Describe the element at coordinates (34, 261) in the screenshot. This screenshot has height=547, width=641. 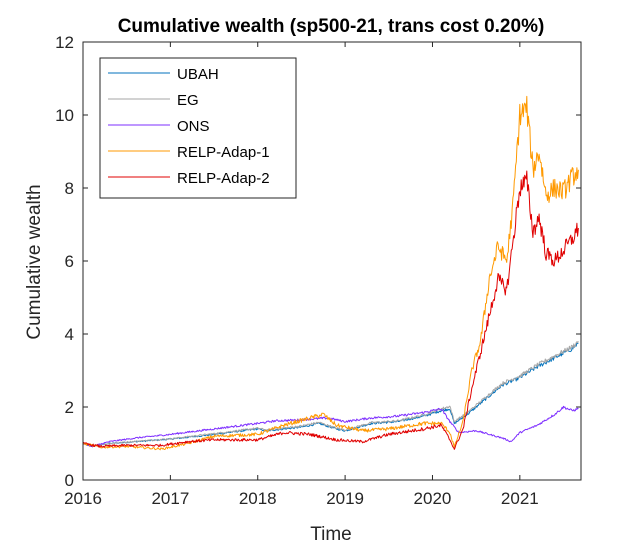
I see `y-axis-label: Cumulative wealth` at that location.